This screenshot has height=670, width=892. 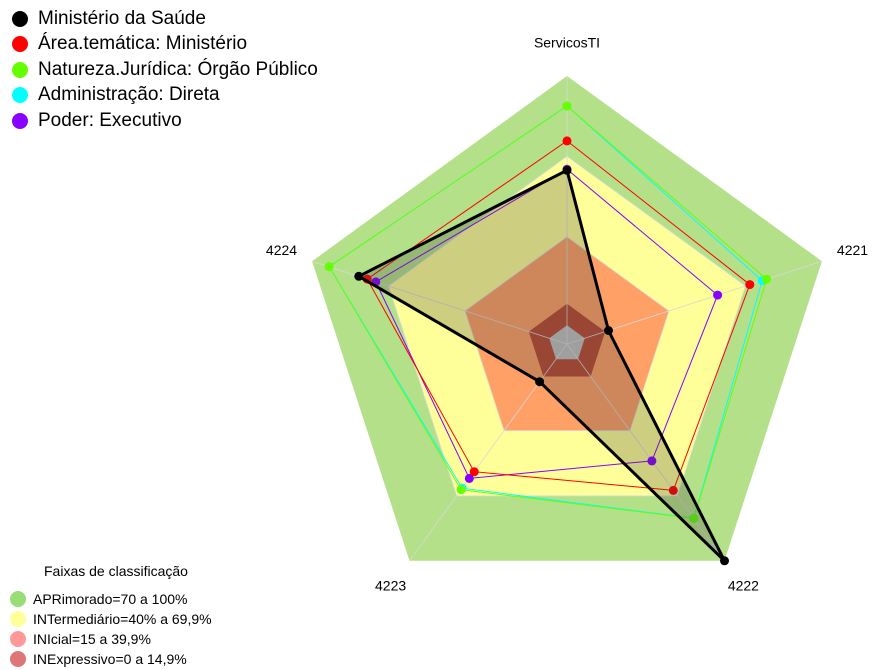 I want to click on legend-label: Poder: Executivo, so click(x=110, y=120).